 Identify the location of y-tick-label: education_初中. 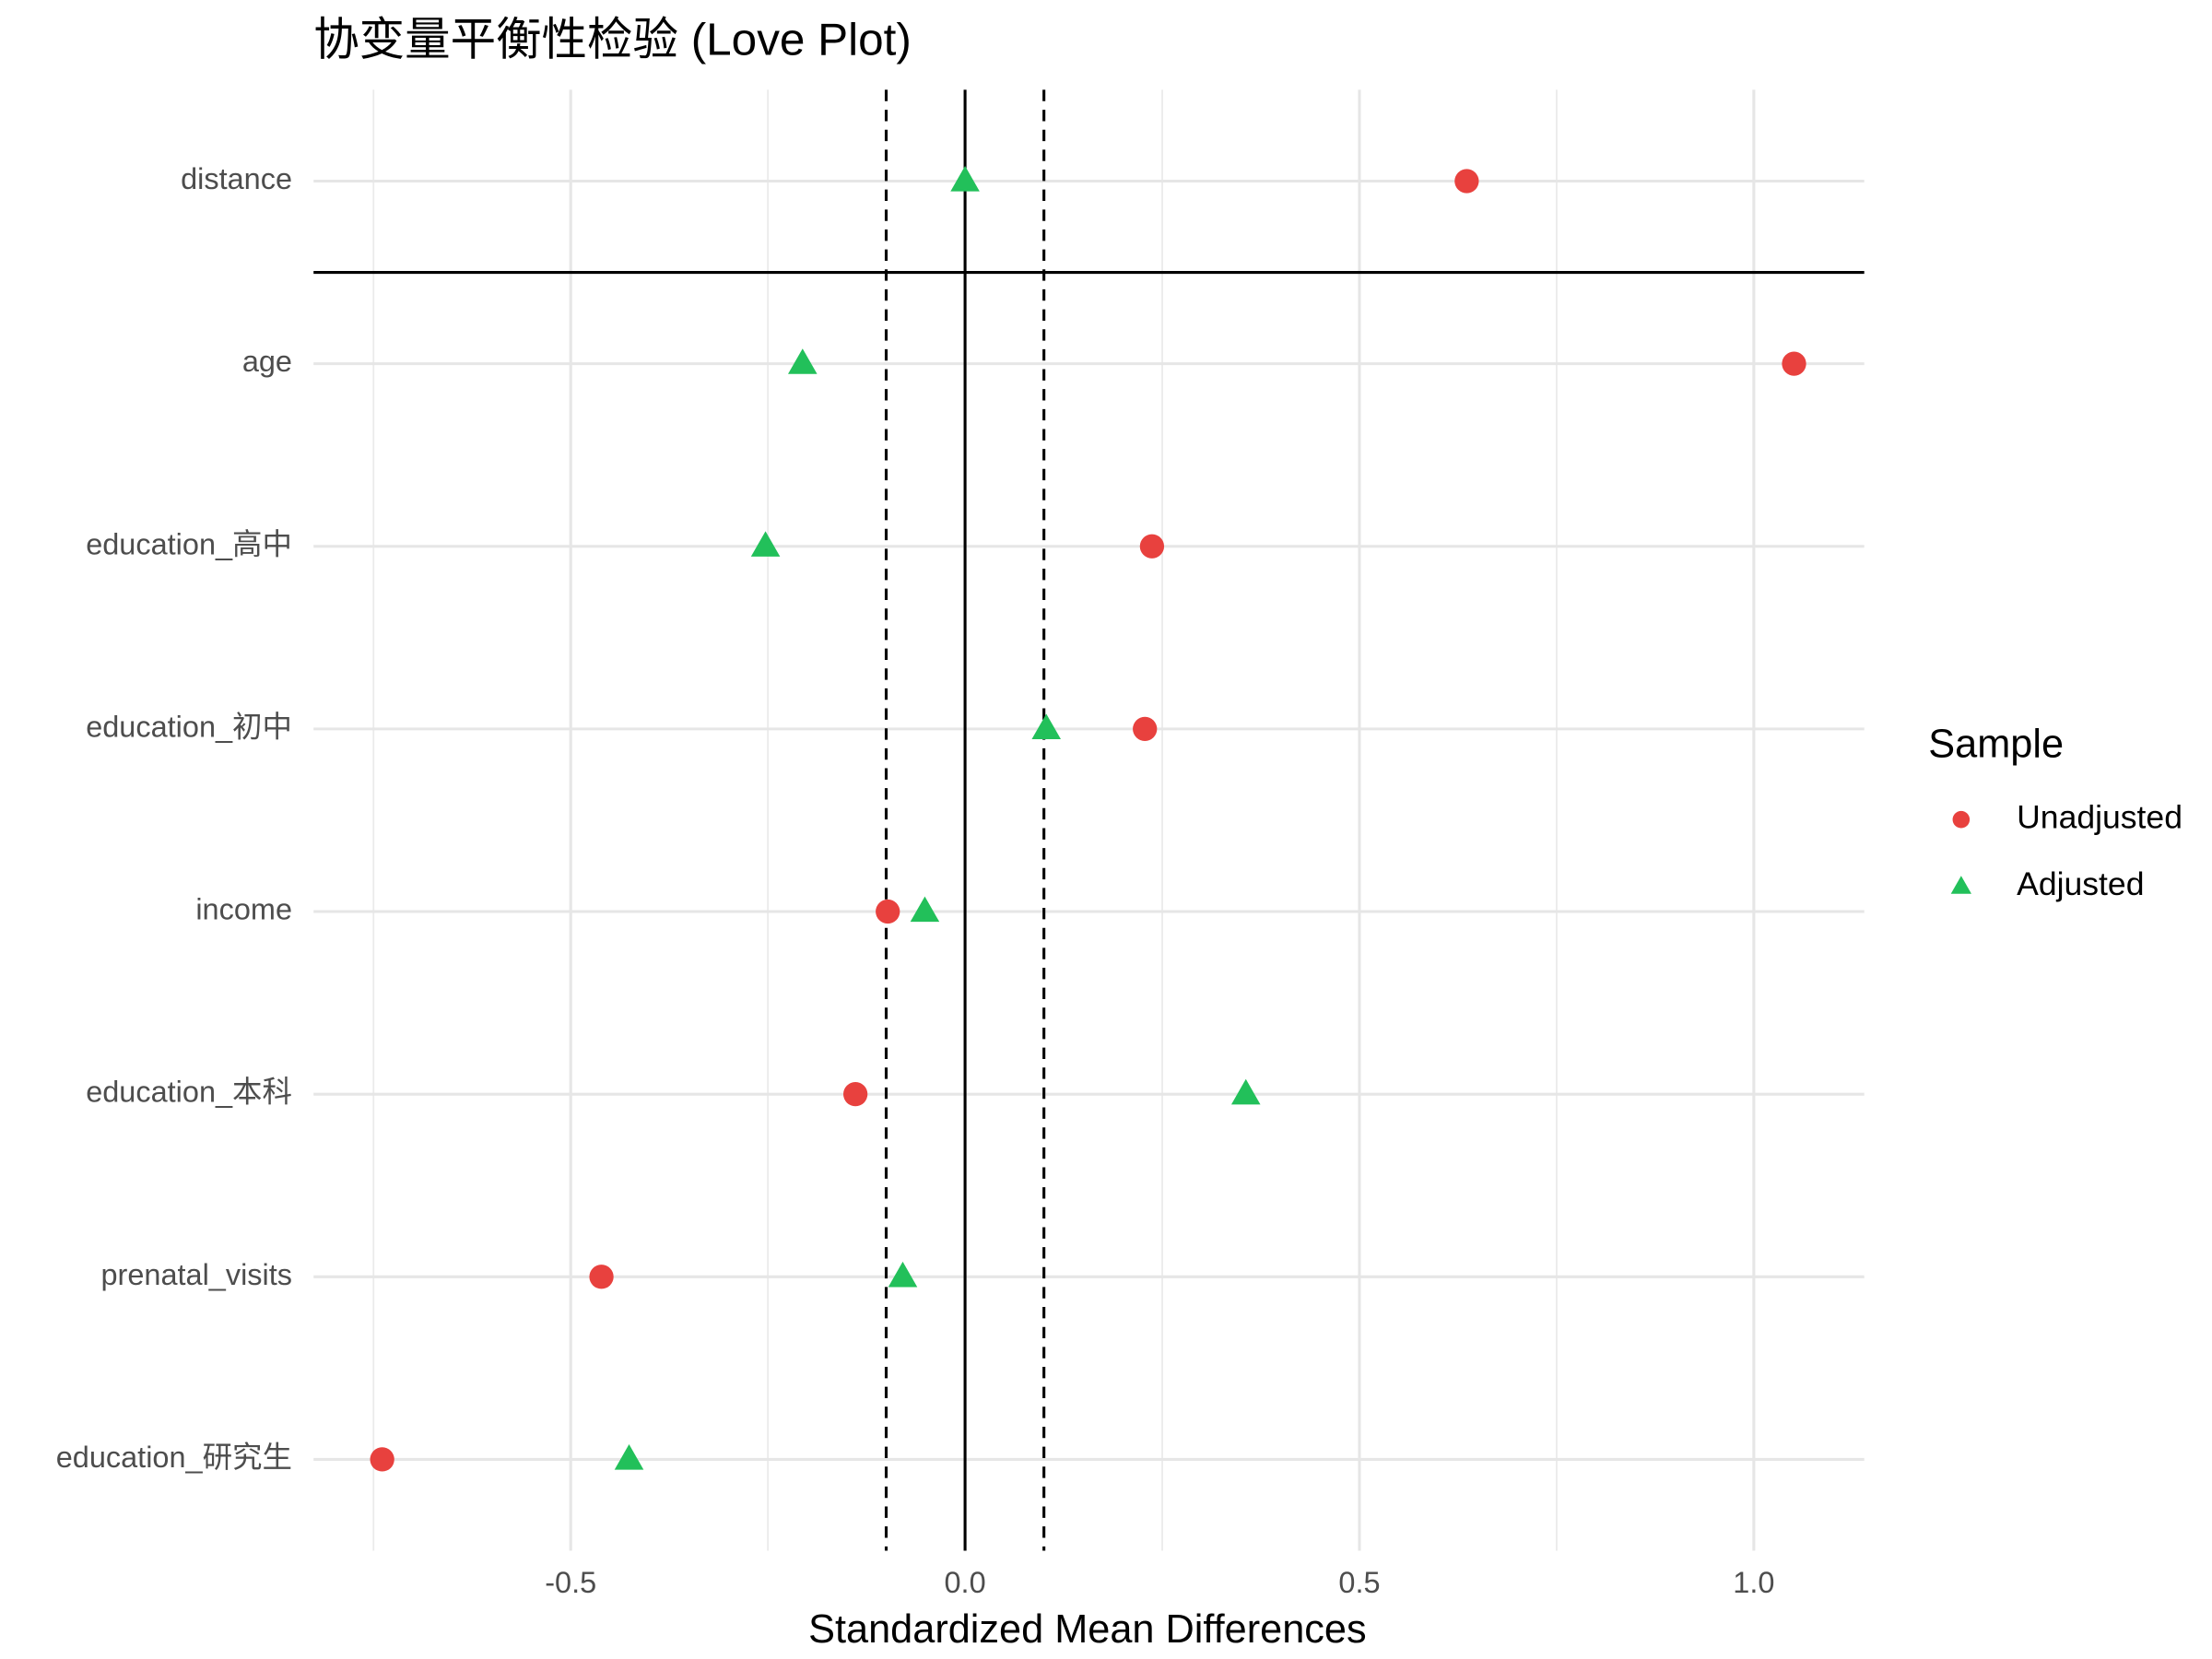
(189, 726).